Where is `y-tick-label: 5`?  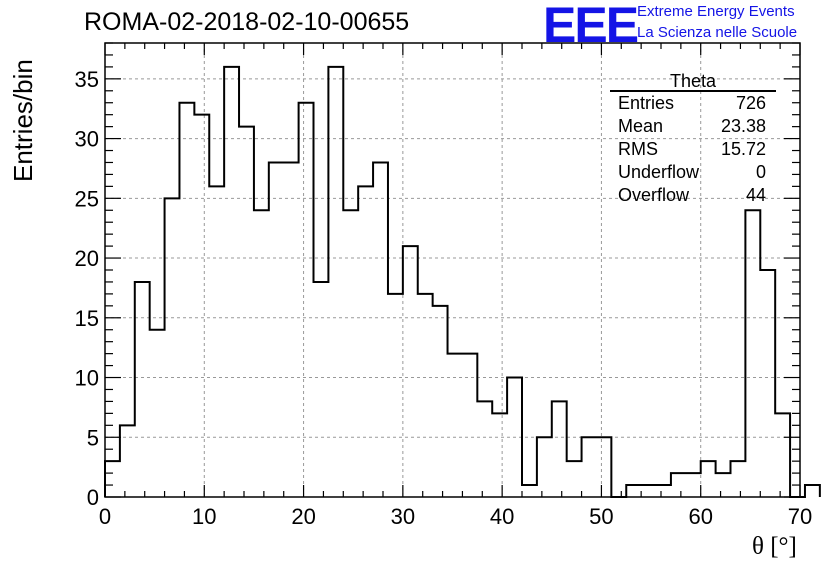
y-tick-label: 5 is located at coordinates (93, 437).